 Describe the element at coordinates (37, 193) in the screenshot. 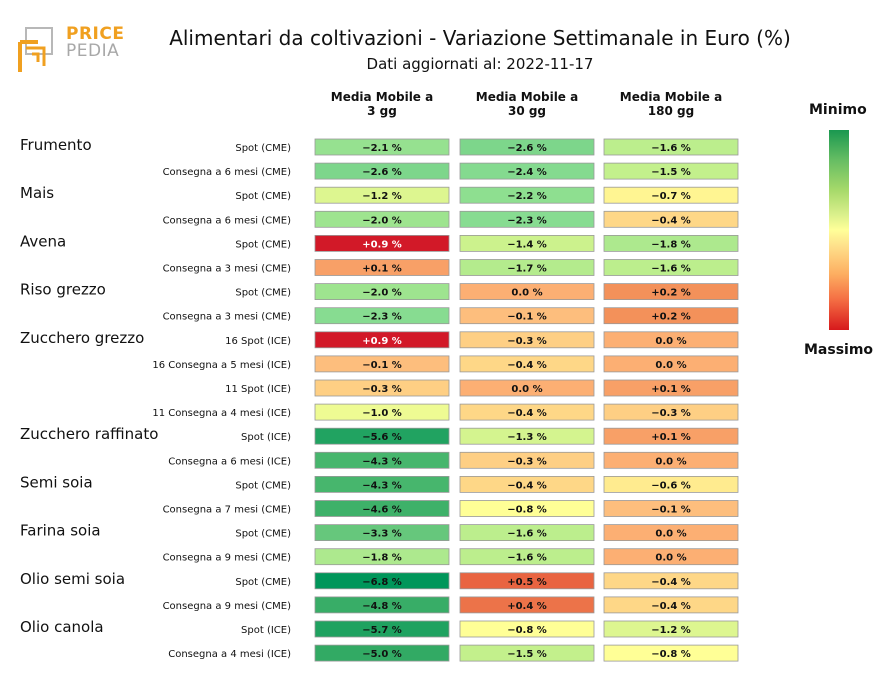

I see `group-label: Mais` at that location.